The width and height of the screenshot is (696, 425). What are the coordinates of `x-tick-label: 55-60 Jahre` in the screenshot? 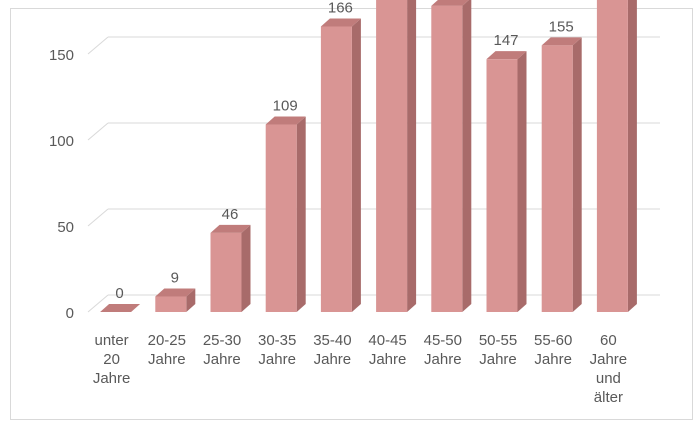 It's located at (553, 350).